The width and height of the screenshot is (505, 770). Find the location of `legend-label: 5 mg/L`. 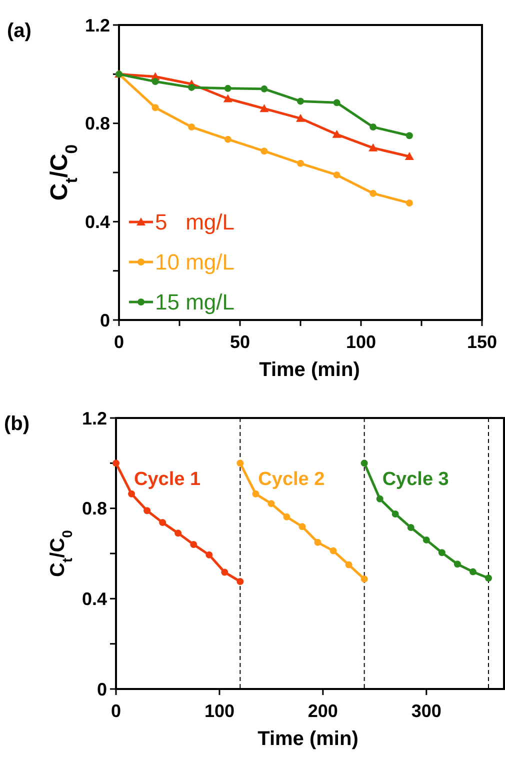

legend-label: 5 mg/L is located at coordinates (194, 222).